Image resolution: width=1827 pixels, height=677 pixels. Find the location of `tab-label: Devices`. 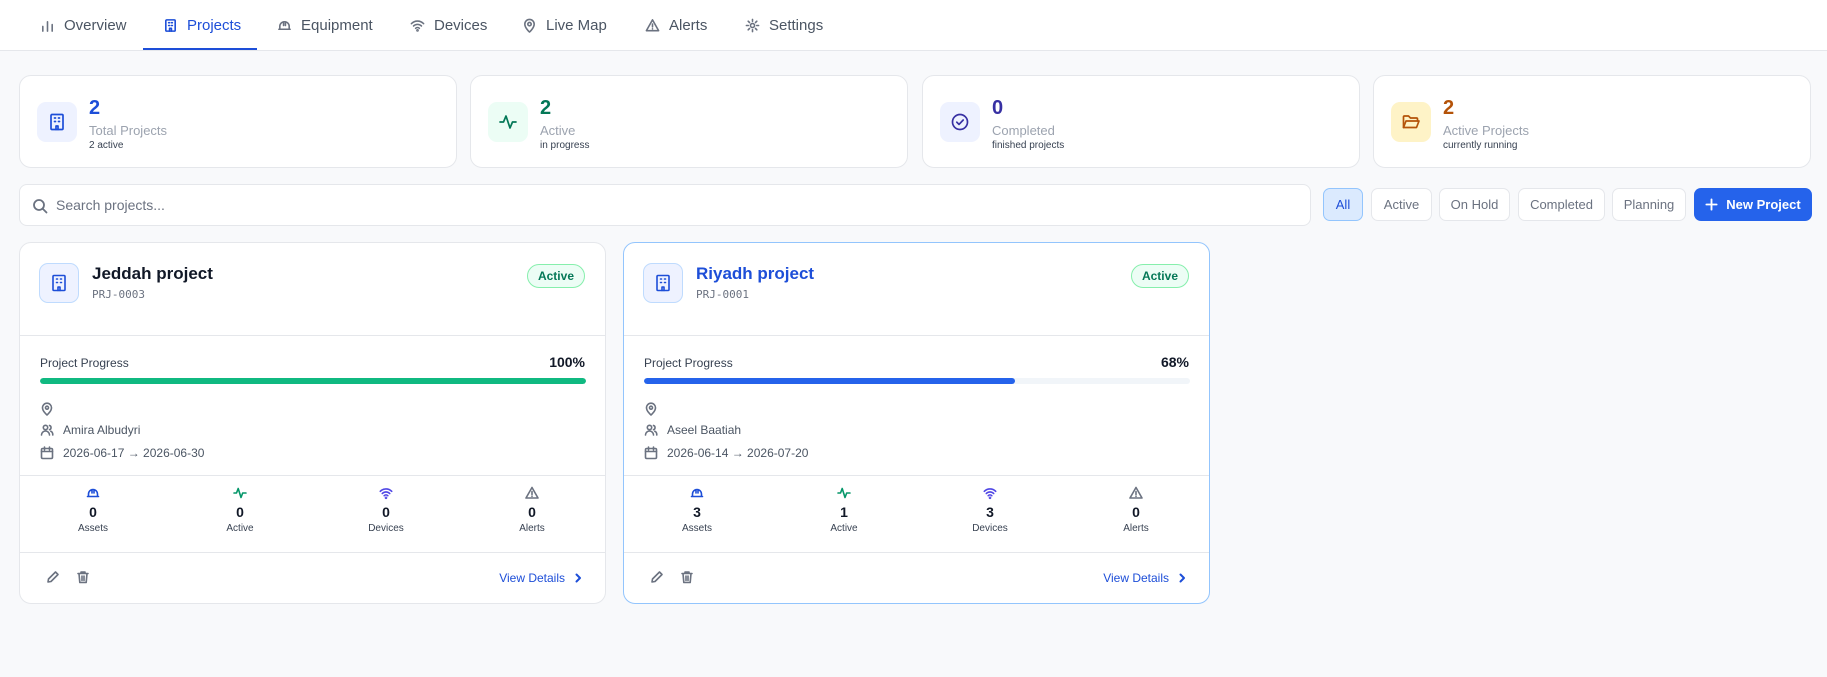

tab-label: Devices is located at coordinates (461, 25).